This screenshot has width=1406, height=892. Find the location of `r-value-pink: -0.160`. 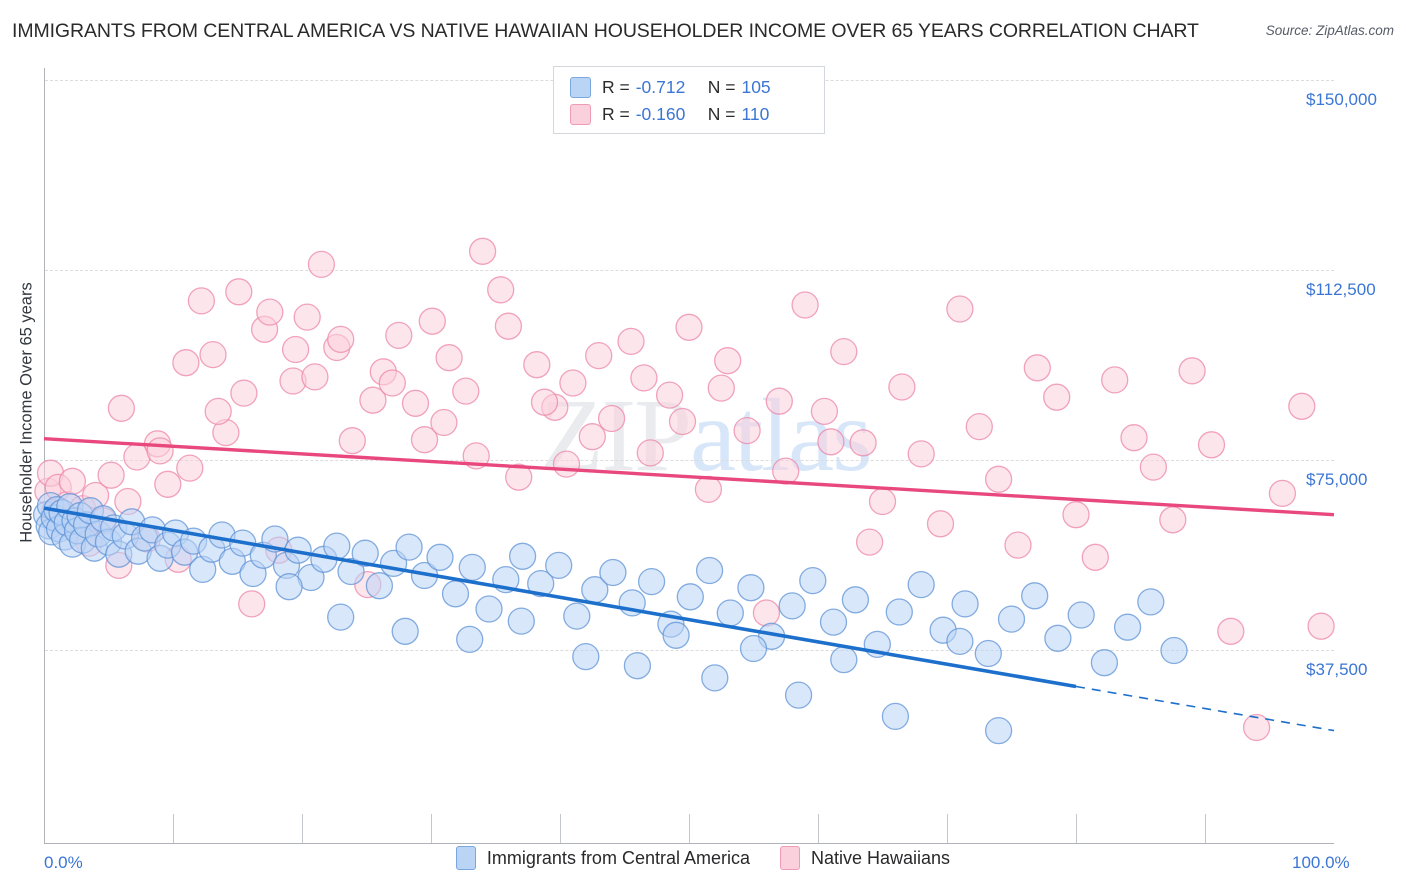

r-value-pink: -0.160 is located at coordinates (660, 114).